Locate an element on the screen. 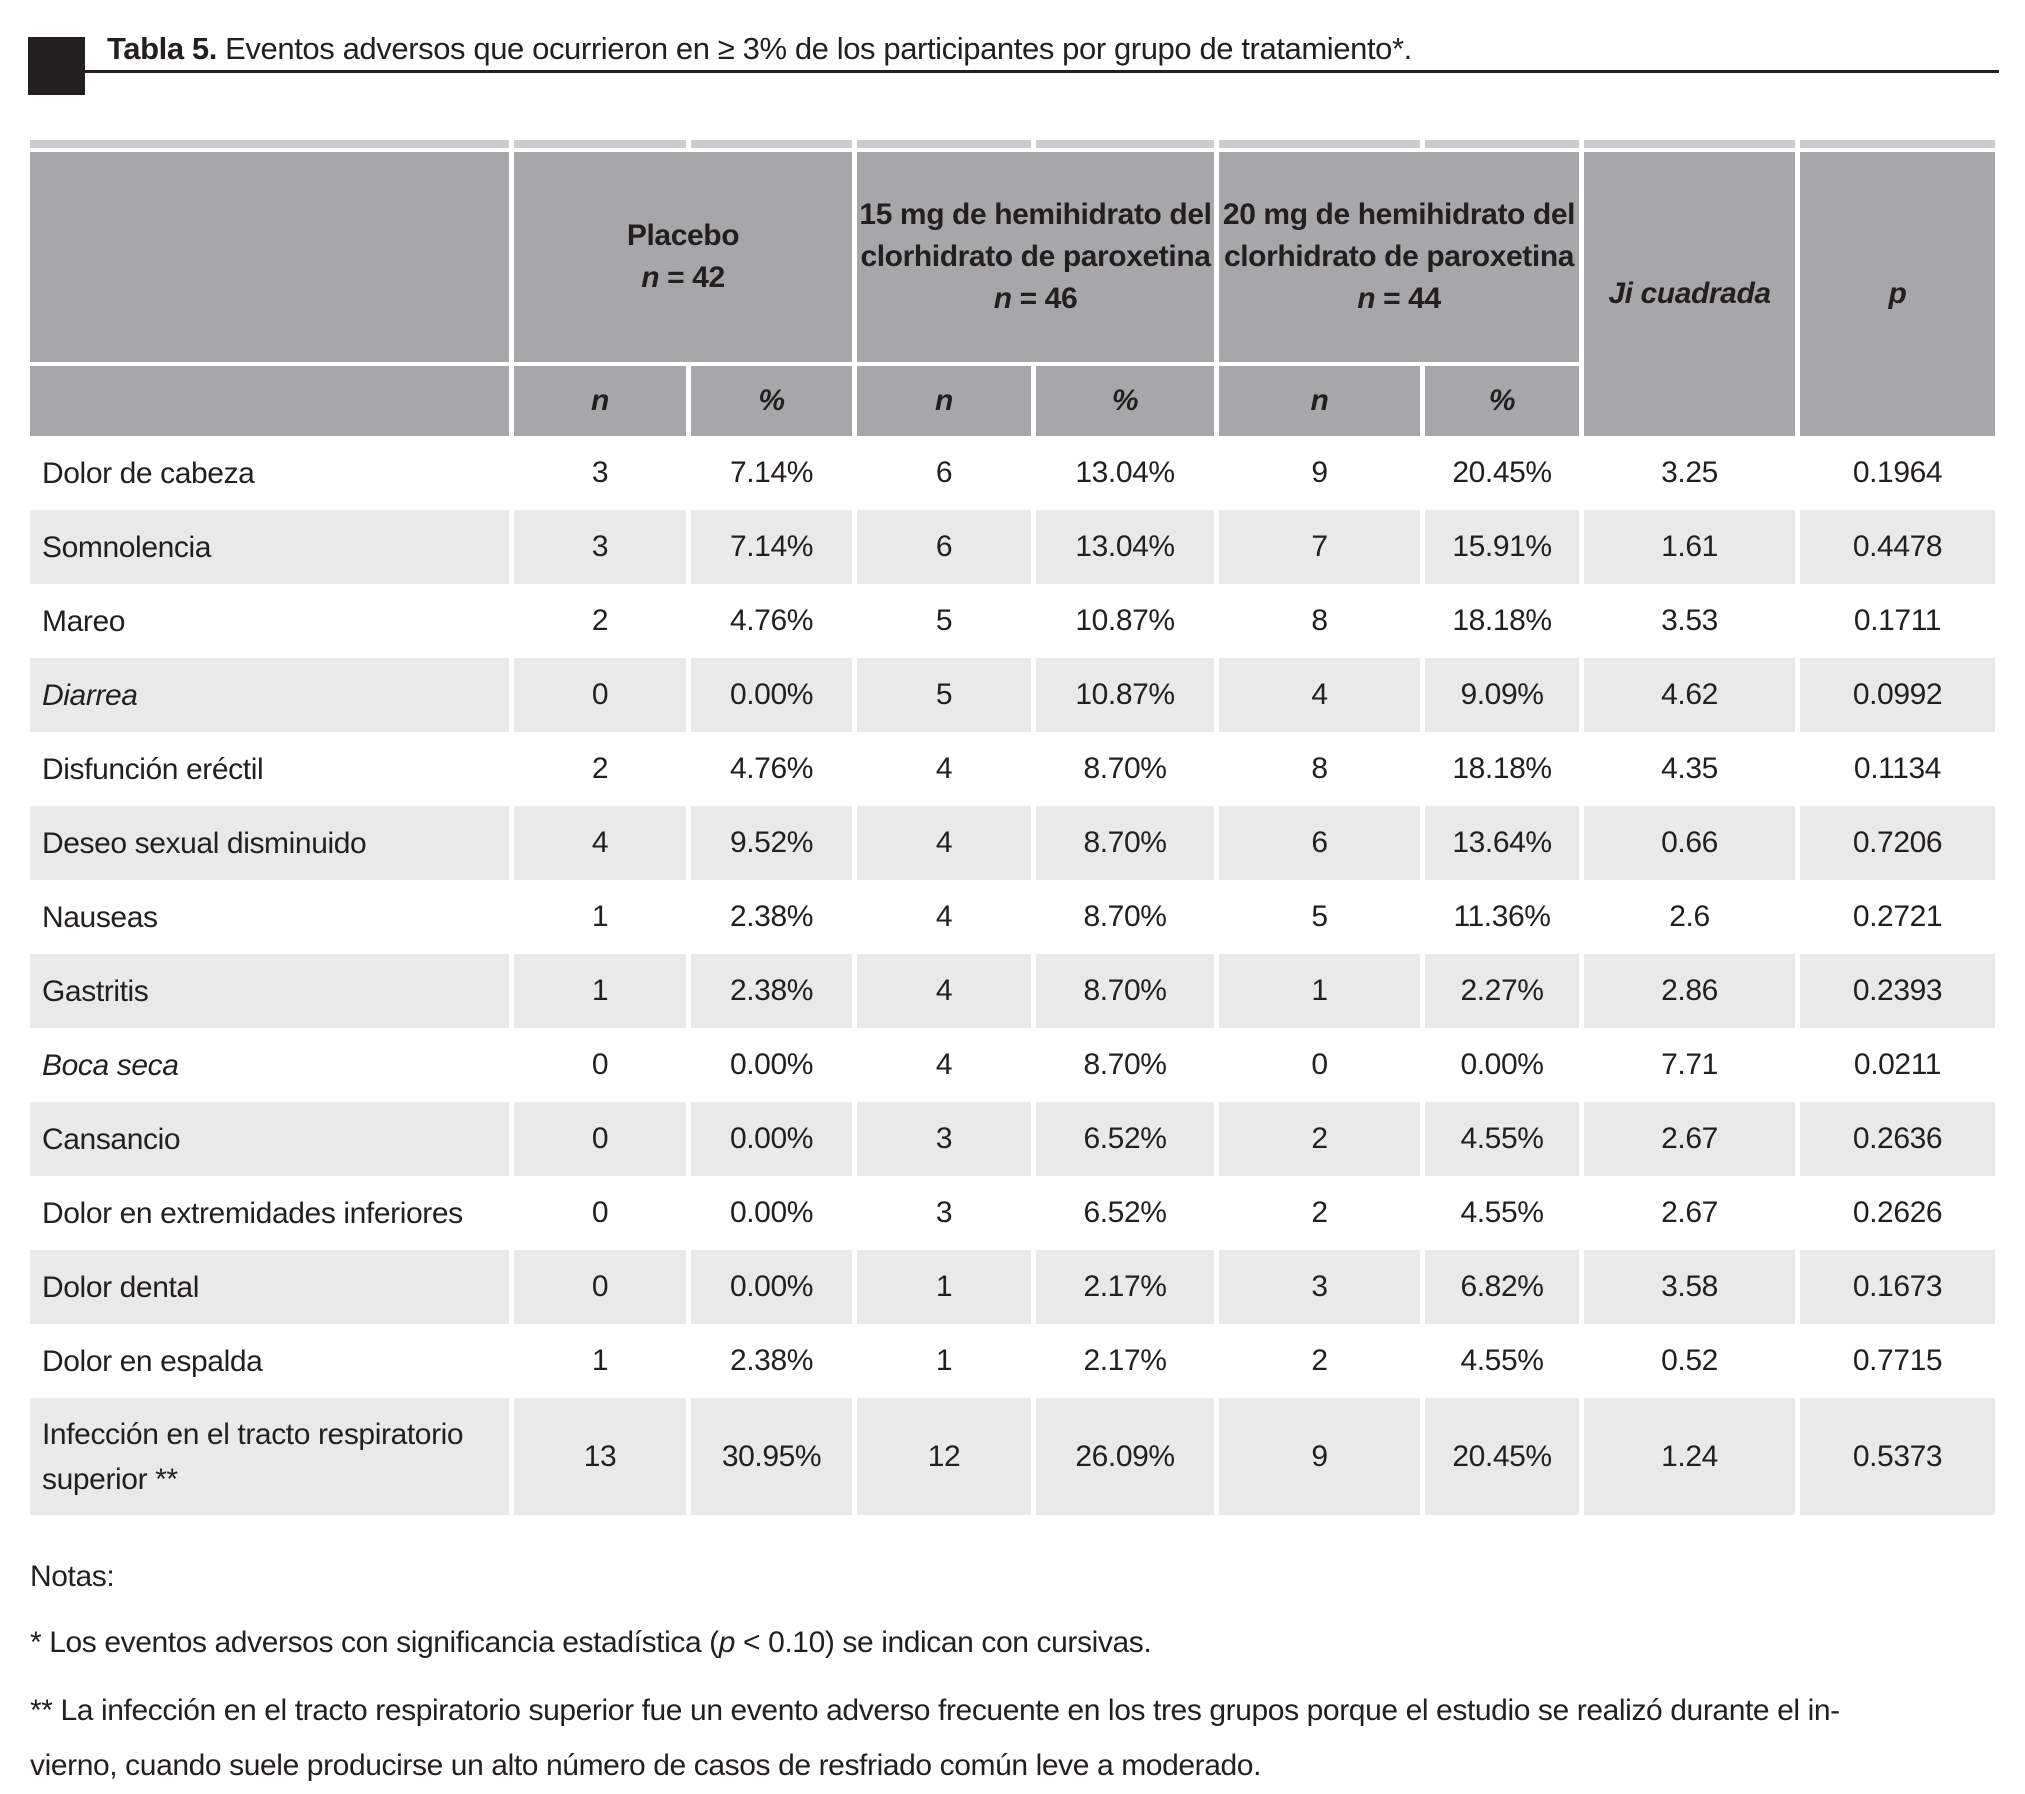  row-label: Dolor dental is located at coordinates (269, 1287).